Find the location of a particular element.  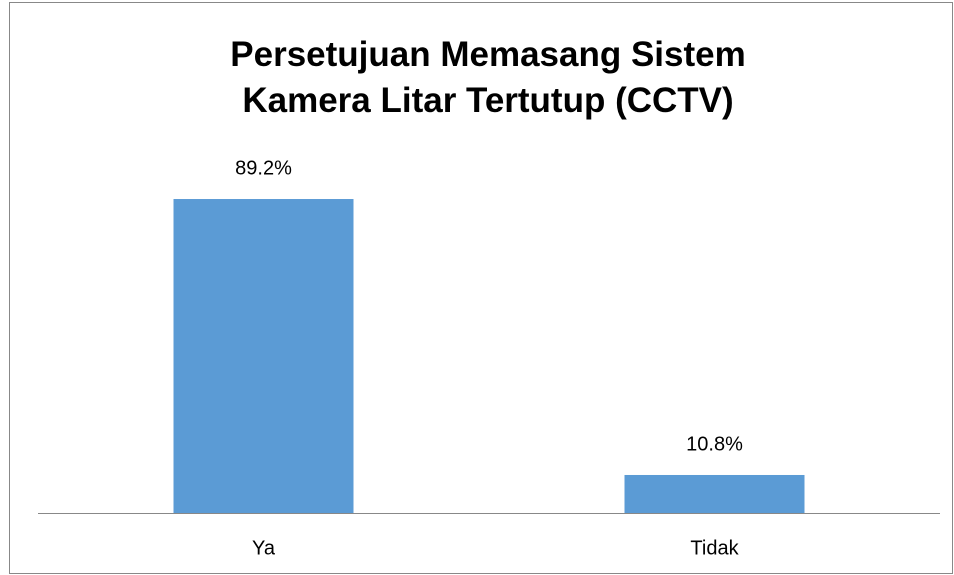

x-tick-label: Tidak is located at coordinates (714, 548).